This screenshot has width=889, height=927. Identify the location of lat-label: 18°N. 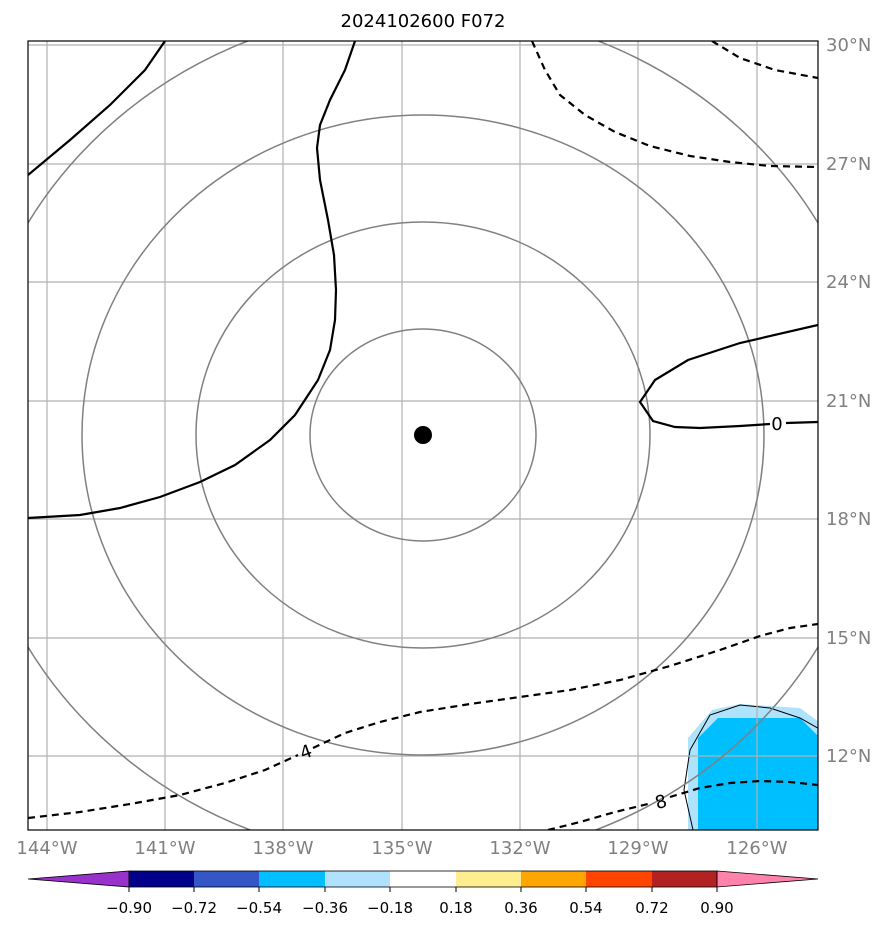
(848, 519).